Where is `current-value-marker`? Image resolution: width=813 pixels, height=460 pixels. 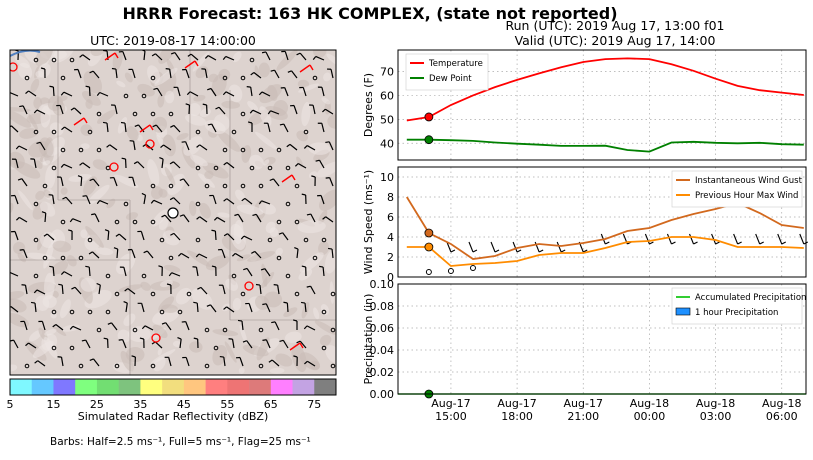 current-value-marker is located at coordinates (429, 247).